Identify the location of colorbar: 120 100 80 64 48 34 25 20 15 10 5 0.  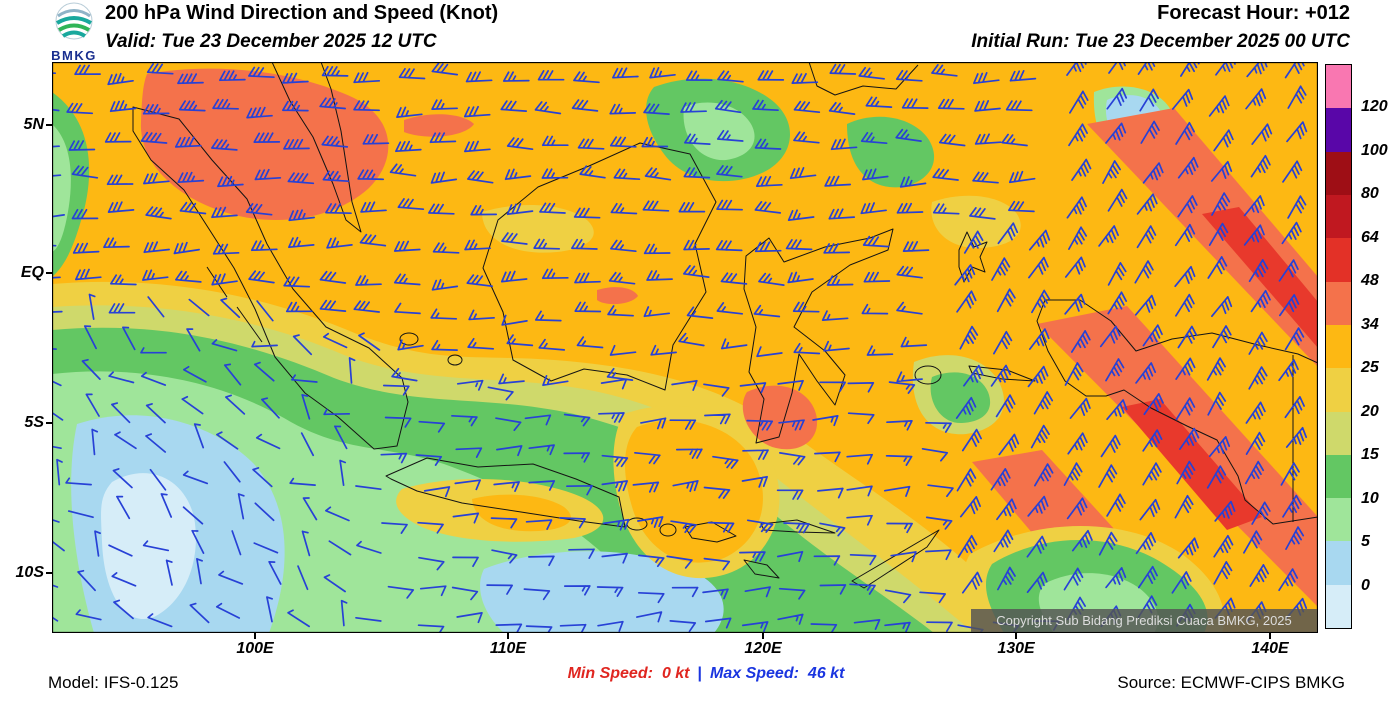
(1356, 346).